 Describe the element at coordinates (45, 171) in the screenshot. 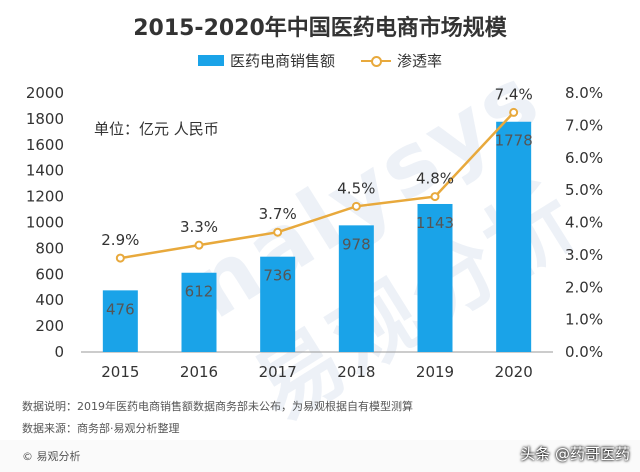

I see `y-left-tick-label: 1400` at that location.